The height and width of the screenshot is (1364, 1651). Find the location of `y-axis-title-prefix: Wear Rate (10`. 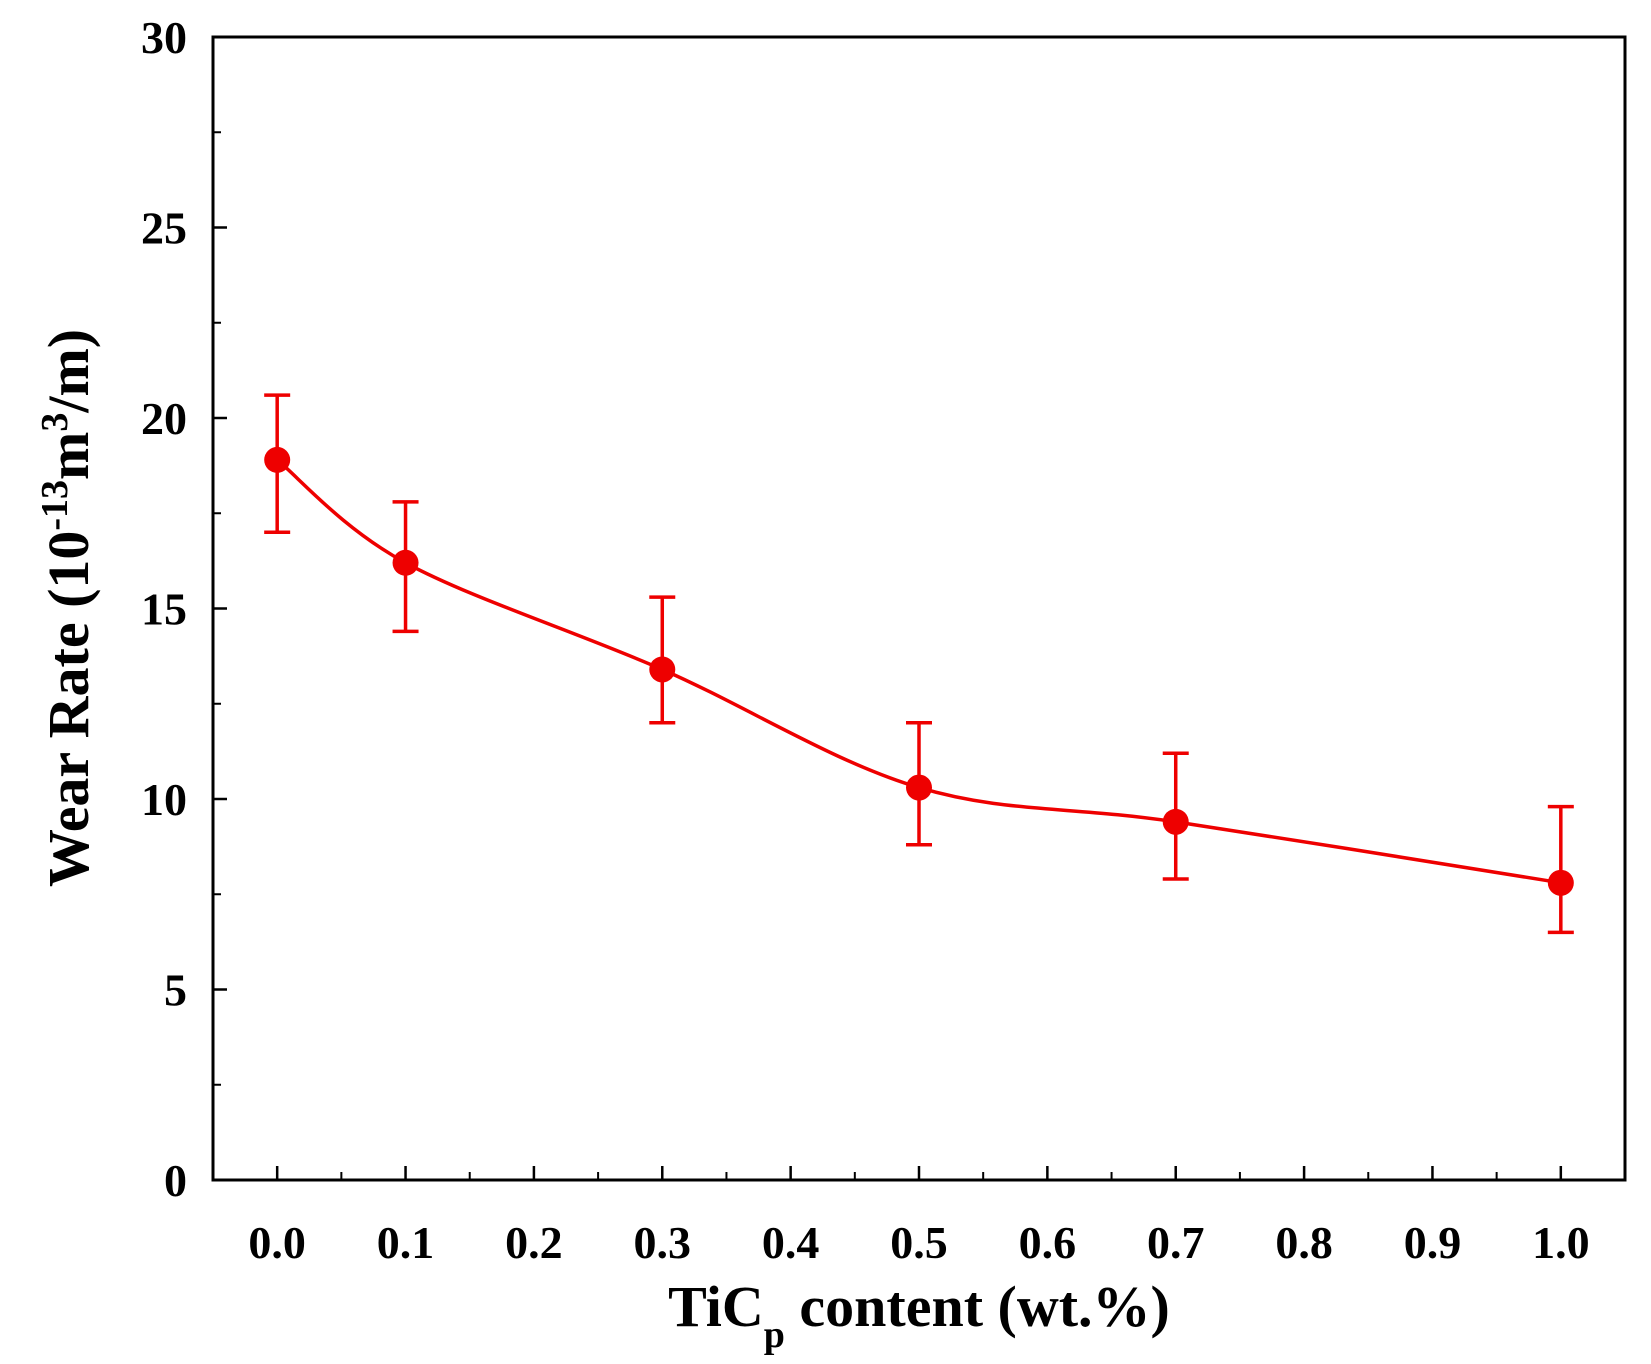

y-axis-title-prefix: Wear Rate (10 is located at coordinates (68, 709).